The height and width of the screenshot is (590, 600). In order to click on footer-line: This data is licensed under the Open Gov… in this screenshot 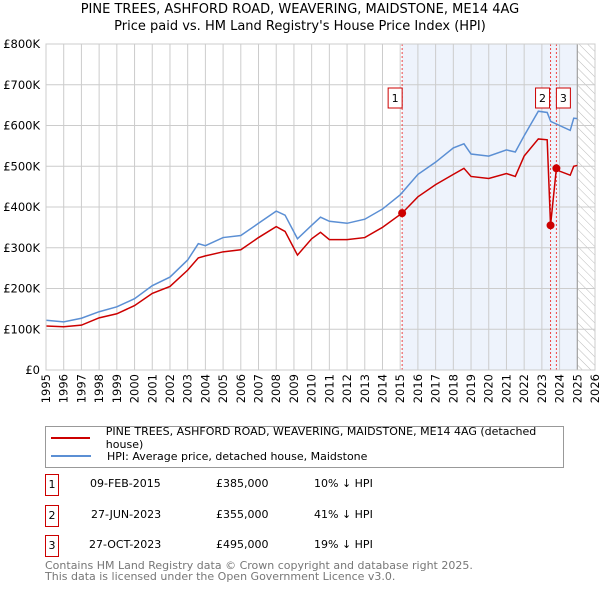, I will do `click(220, 576)`.